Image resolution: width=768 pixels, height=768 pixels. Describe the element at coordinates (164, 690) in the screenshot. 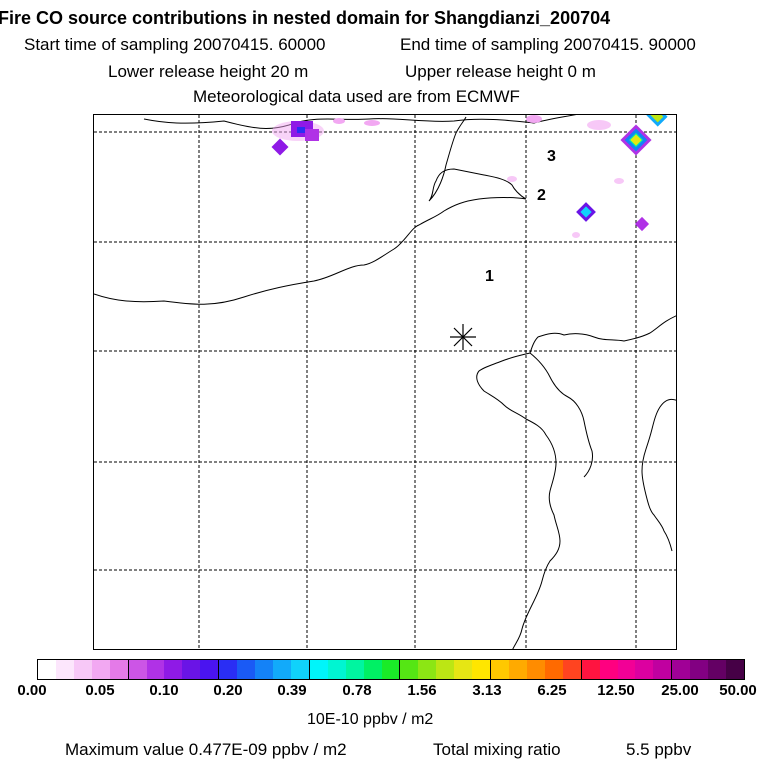

I see `colorbar-tick: 0.10` at that location.